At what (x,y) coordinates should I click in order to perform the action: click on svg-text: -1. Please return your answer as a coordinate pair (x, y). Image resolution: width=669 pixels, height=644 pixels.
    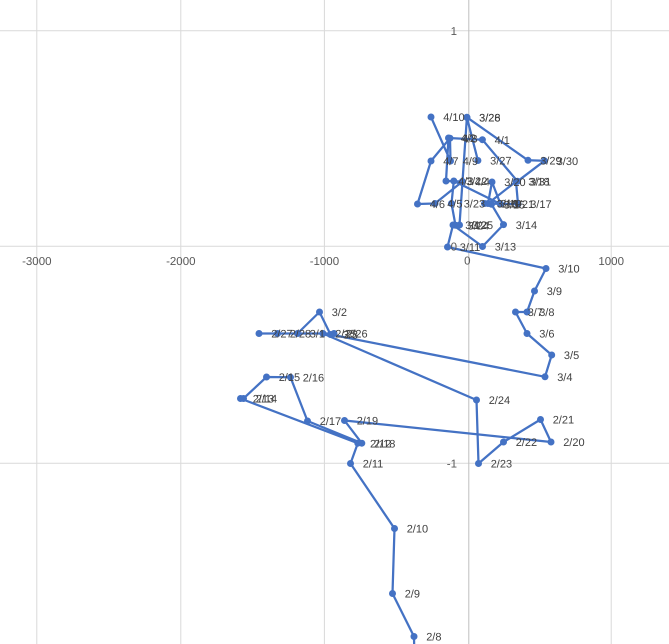
    Looking at the image, I should click on (452, 465).